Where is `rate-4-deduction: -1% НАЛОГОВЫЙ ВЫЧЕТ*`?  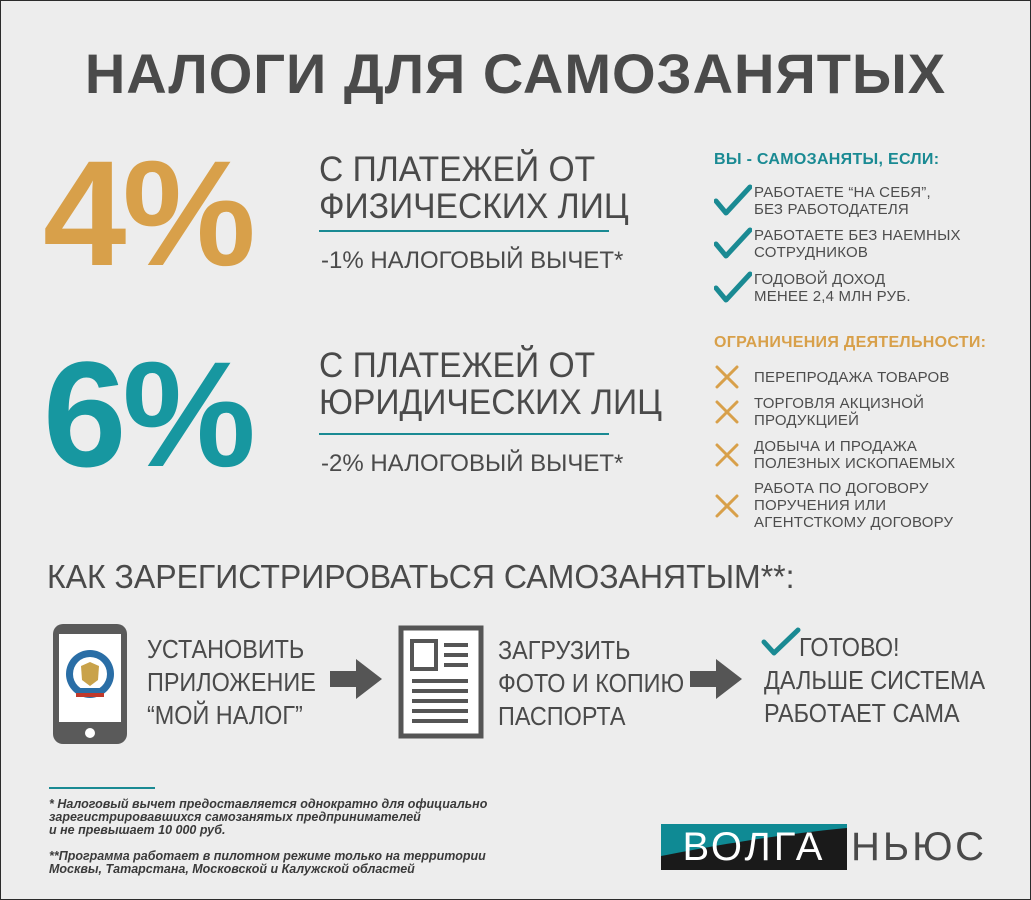
rate-4-deduction: -1% НАЛОГОВЫЙ ВЫЧЕТ* is located at coordinates (472, 260).